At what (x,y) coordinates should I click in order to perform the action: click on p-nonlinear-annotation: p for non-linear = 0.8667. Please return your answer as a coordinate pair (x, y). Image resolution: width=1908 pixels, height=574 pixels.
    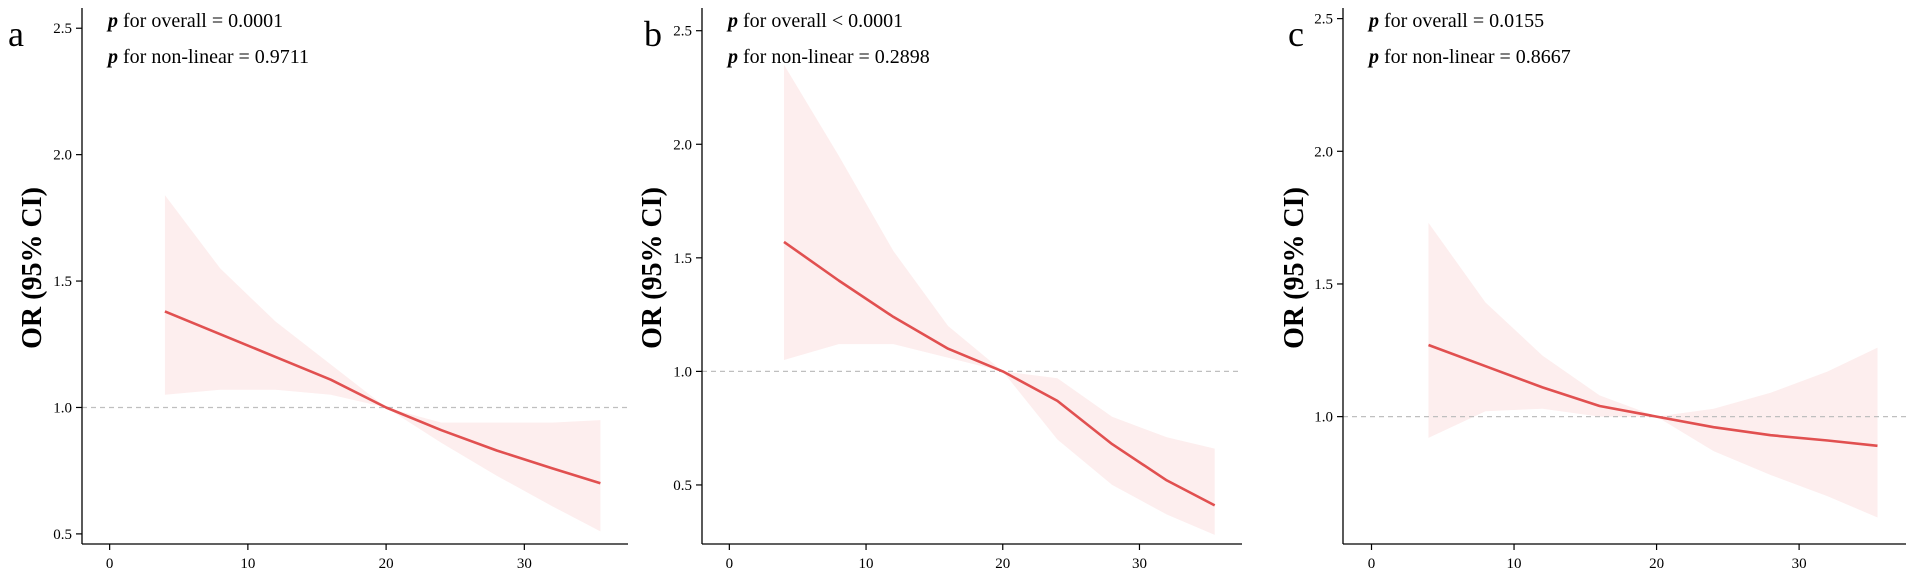
    Looking at the image, I should click on (1469, 57).